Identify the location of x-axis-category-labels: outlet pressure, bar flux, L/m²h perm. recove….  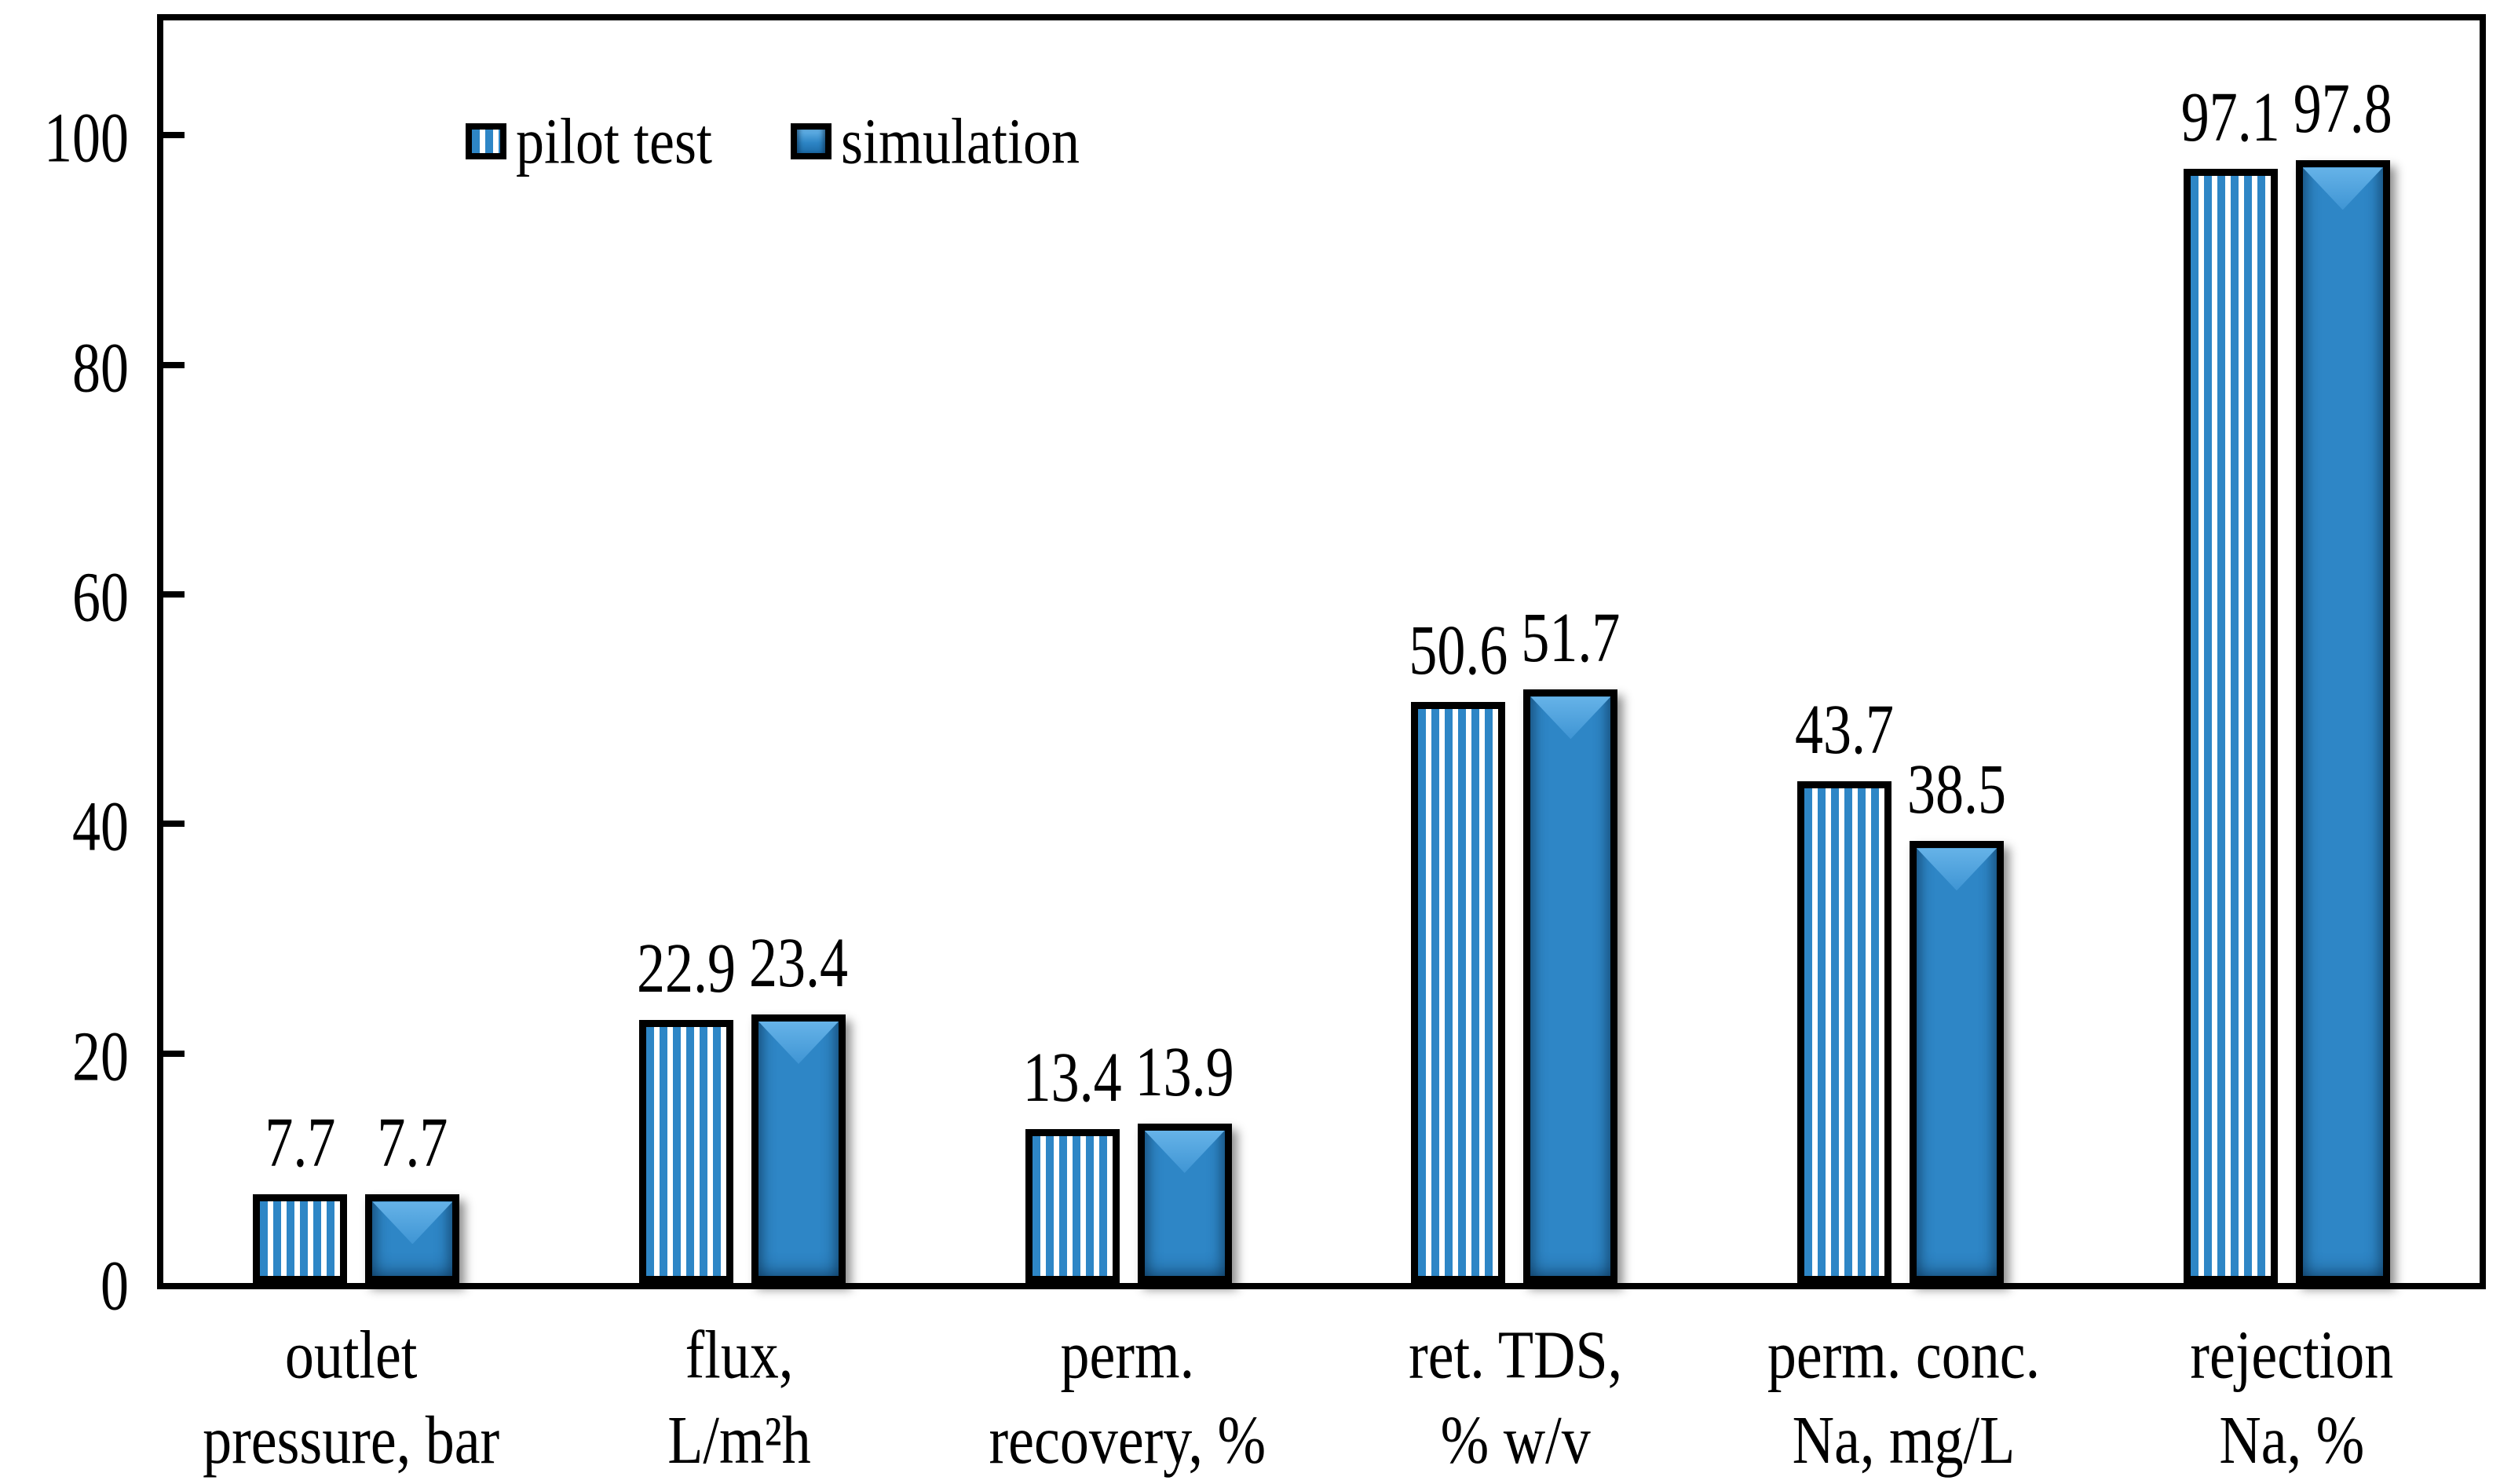
(1321, 1396).